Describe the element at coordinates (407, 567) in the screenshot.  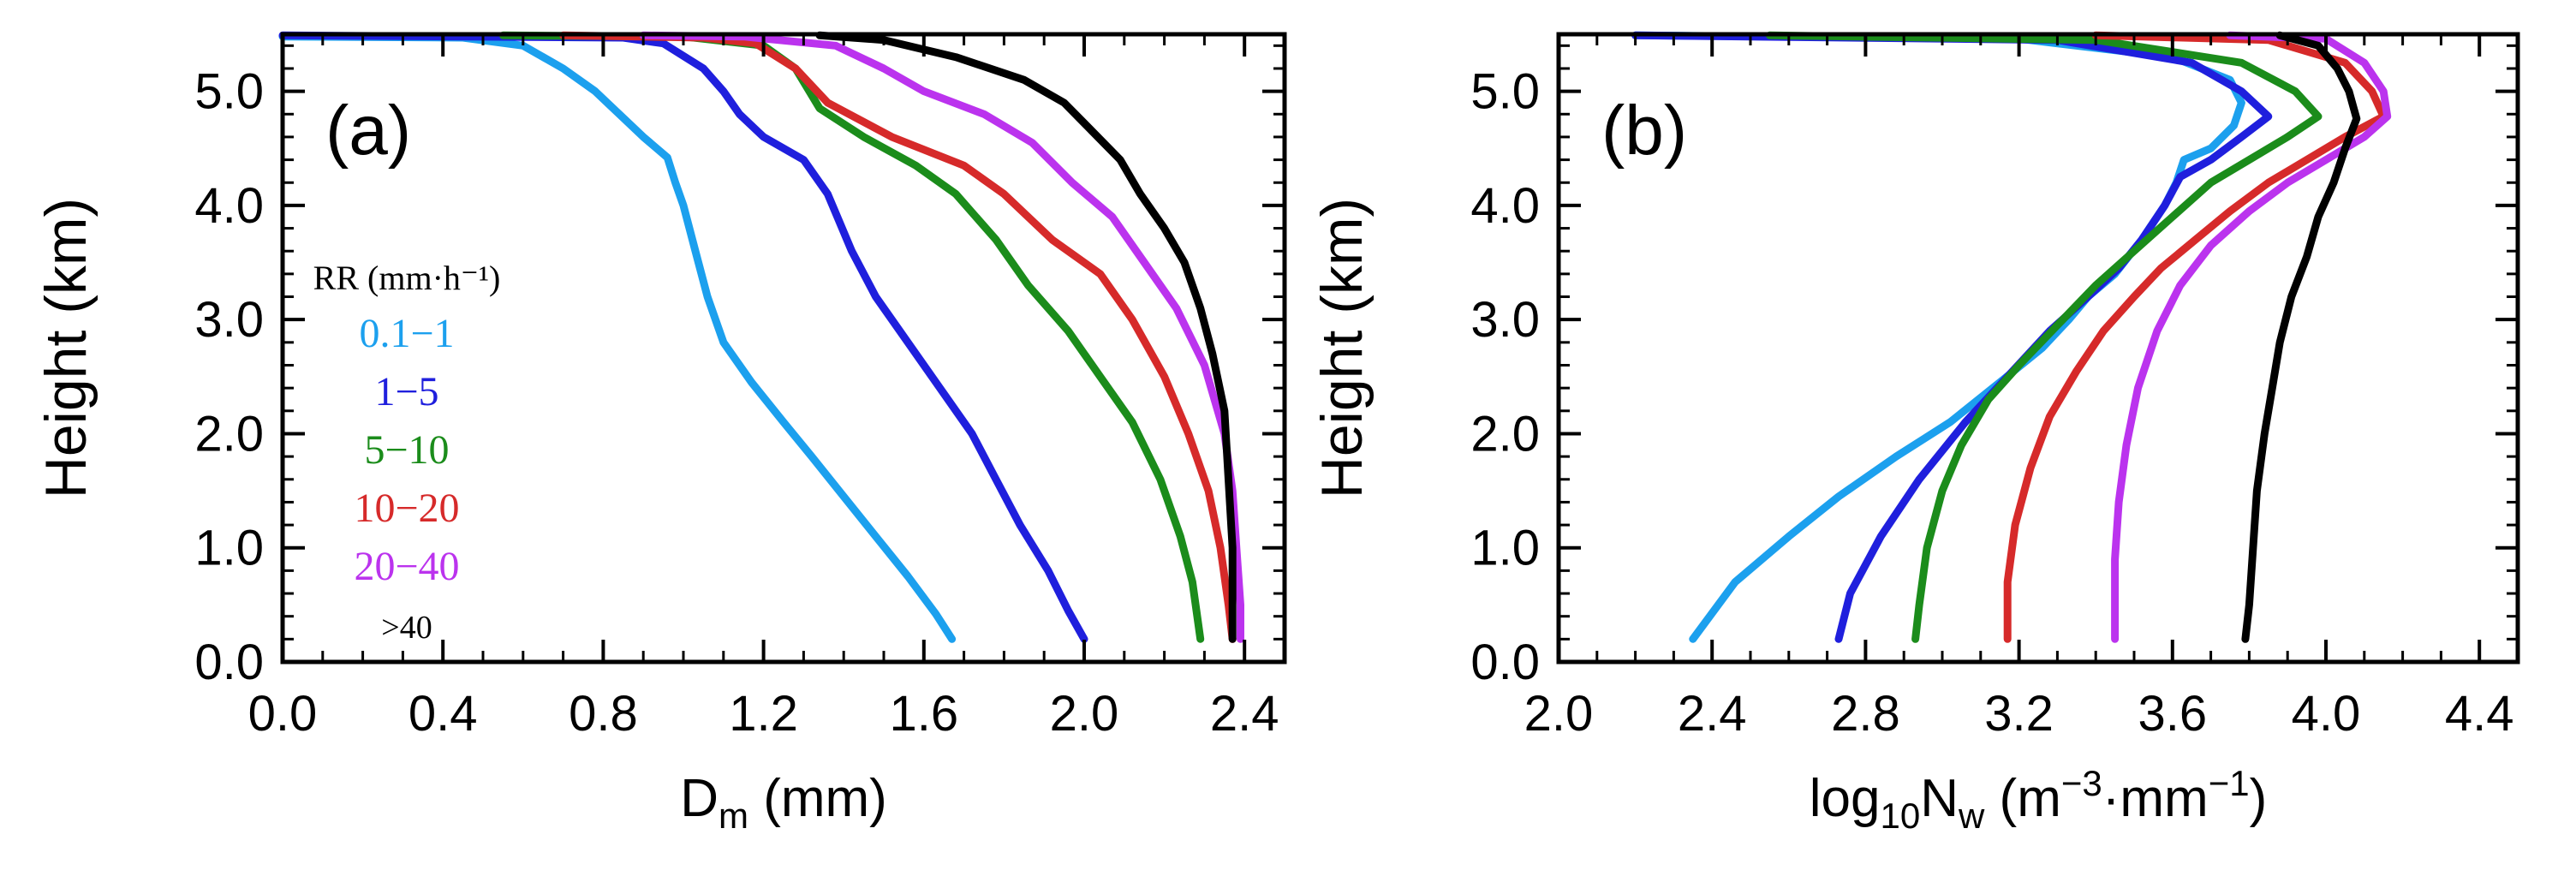
I see `legend-entry-20−40: 20−40` at that location.